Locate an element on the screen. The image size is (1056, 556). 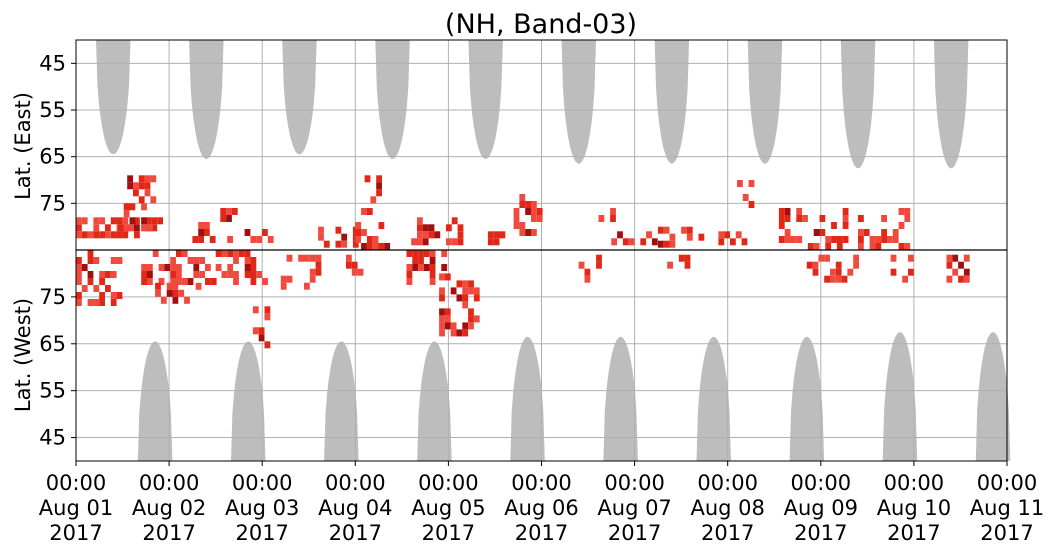
x-tick-label-line: Aug 06 is located at coordinates (541, 508).